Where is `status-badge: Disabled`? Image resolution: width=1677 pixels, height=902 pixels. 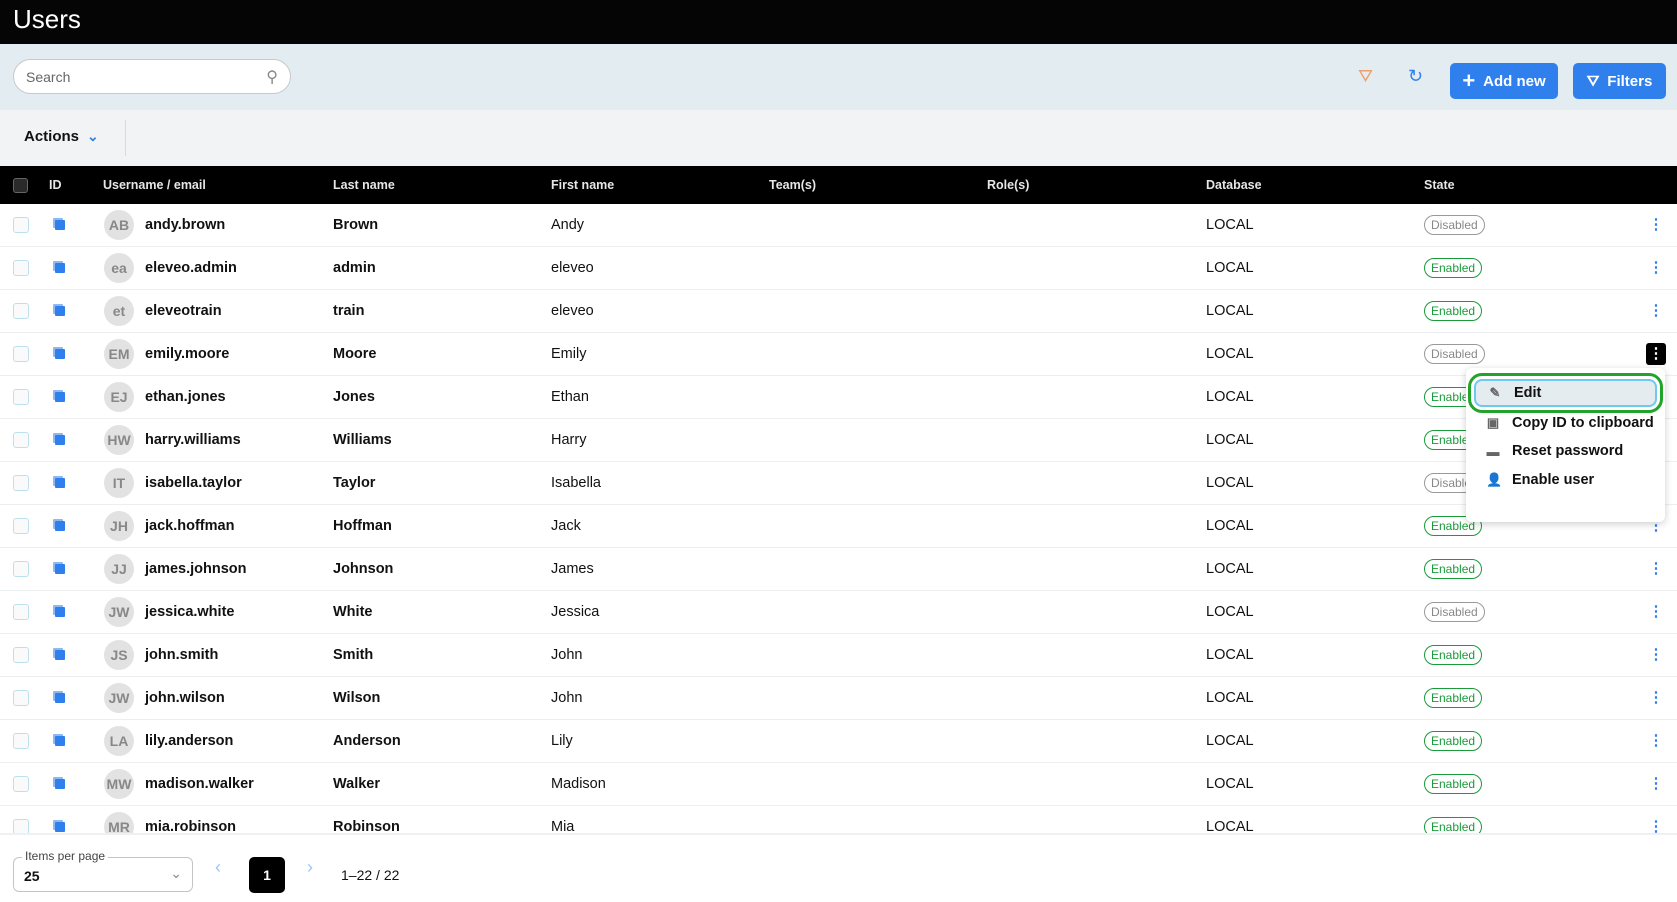 status-badge: Disabled is located at coordinates (1454, 225).